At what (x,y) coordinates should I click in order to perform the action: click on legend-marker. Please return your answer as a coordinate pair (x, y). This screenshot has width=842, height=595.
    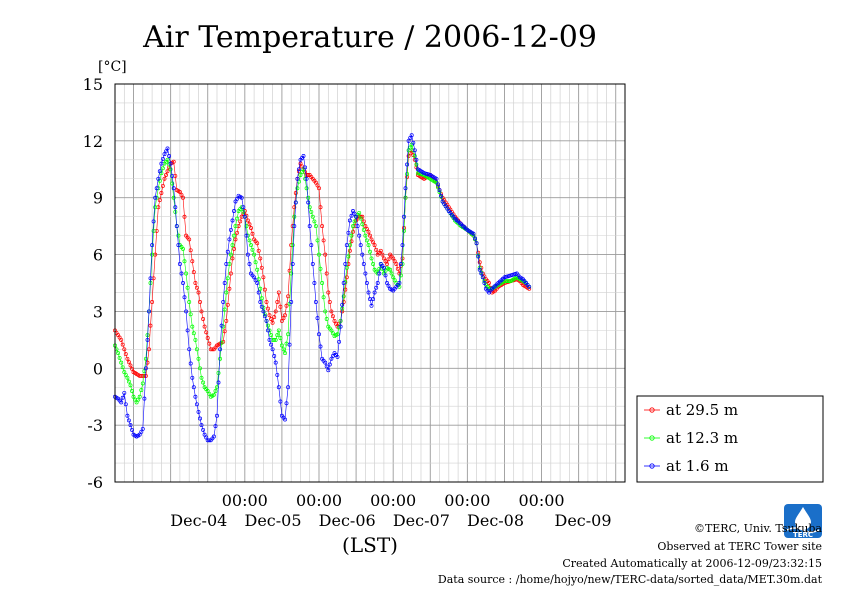
    Looking at the image, I should click on (652, 438).